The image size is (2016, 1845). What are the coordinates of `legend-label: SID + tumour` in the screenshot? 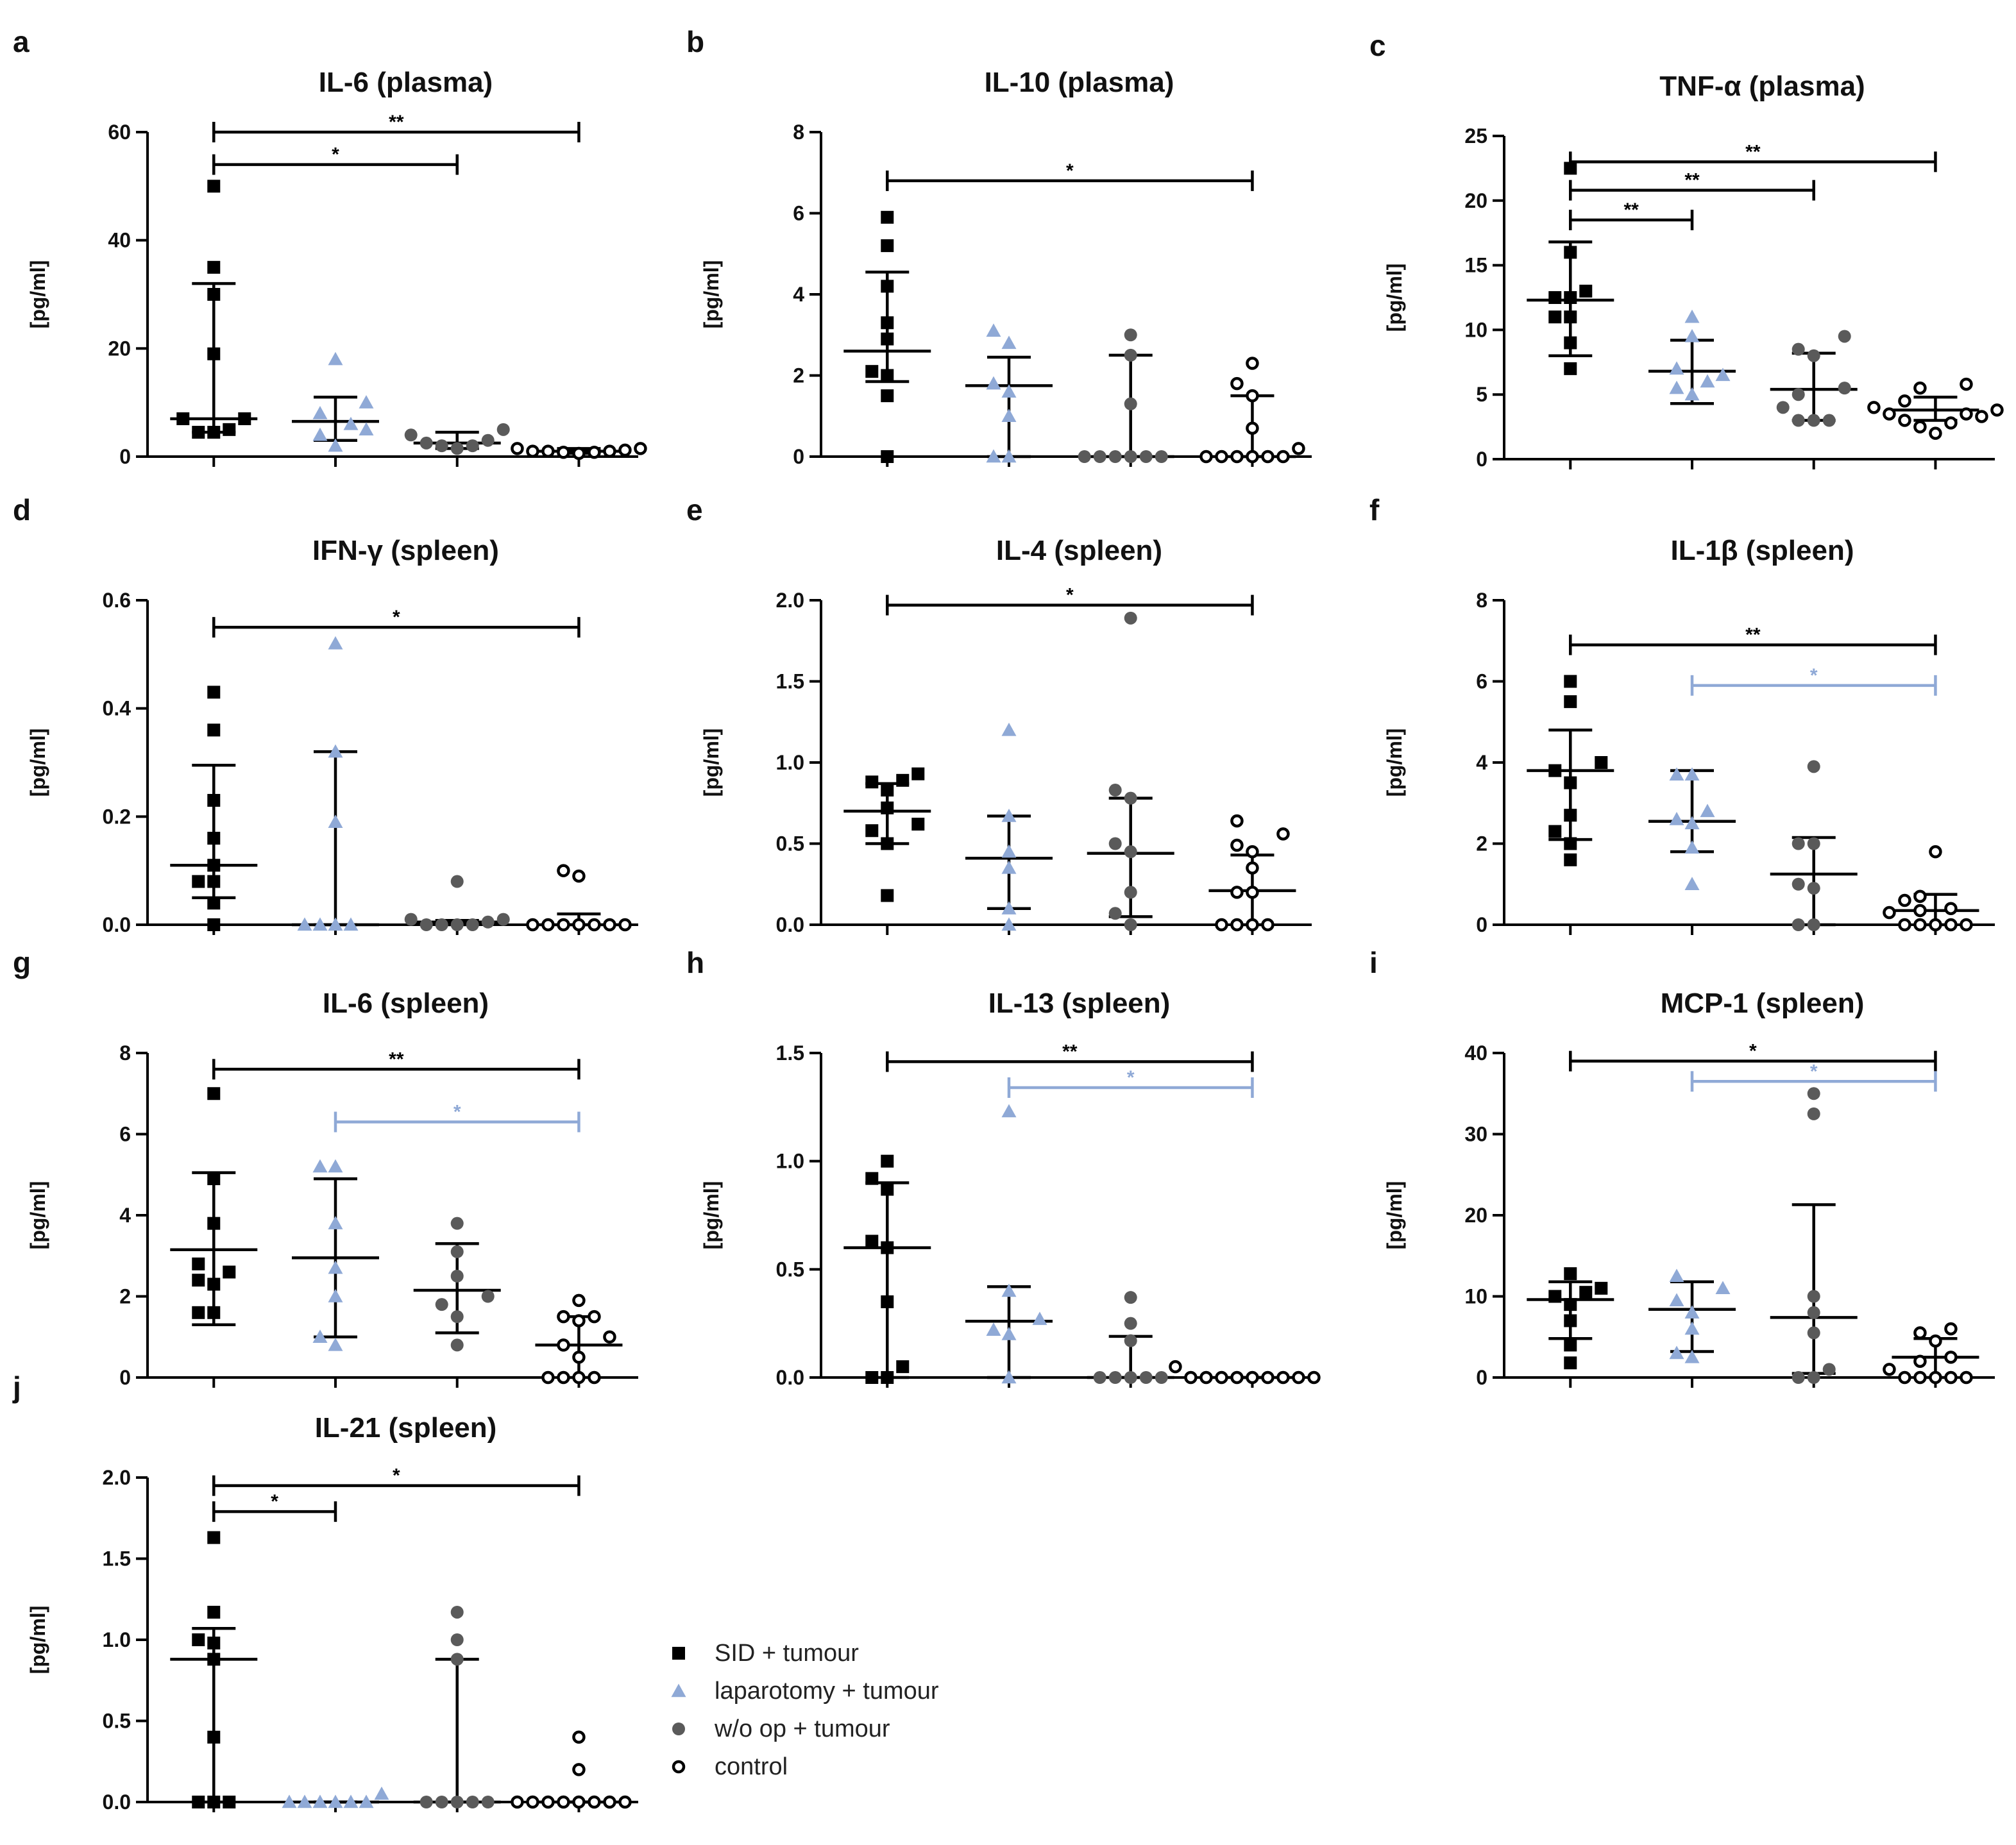 It's located at (787, 1653).